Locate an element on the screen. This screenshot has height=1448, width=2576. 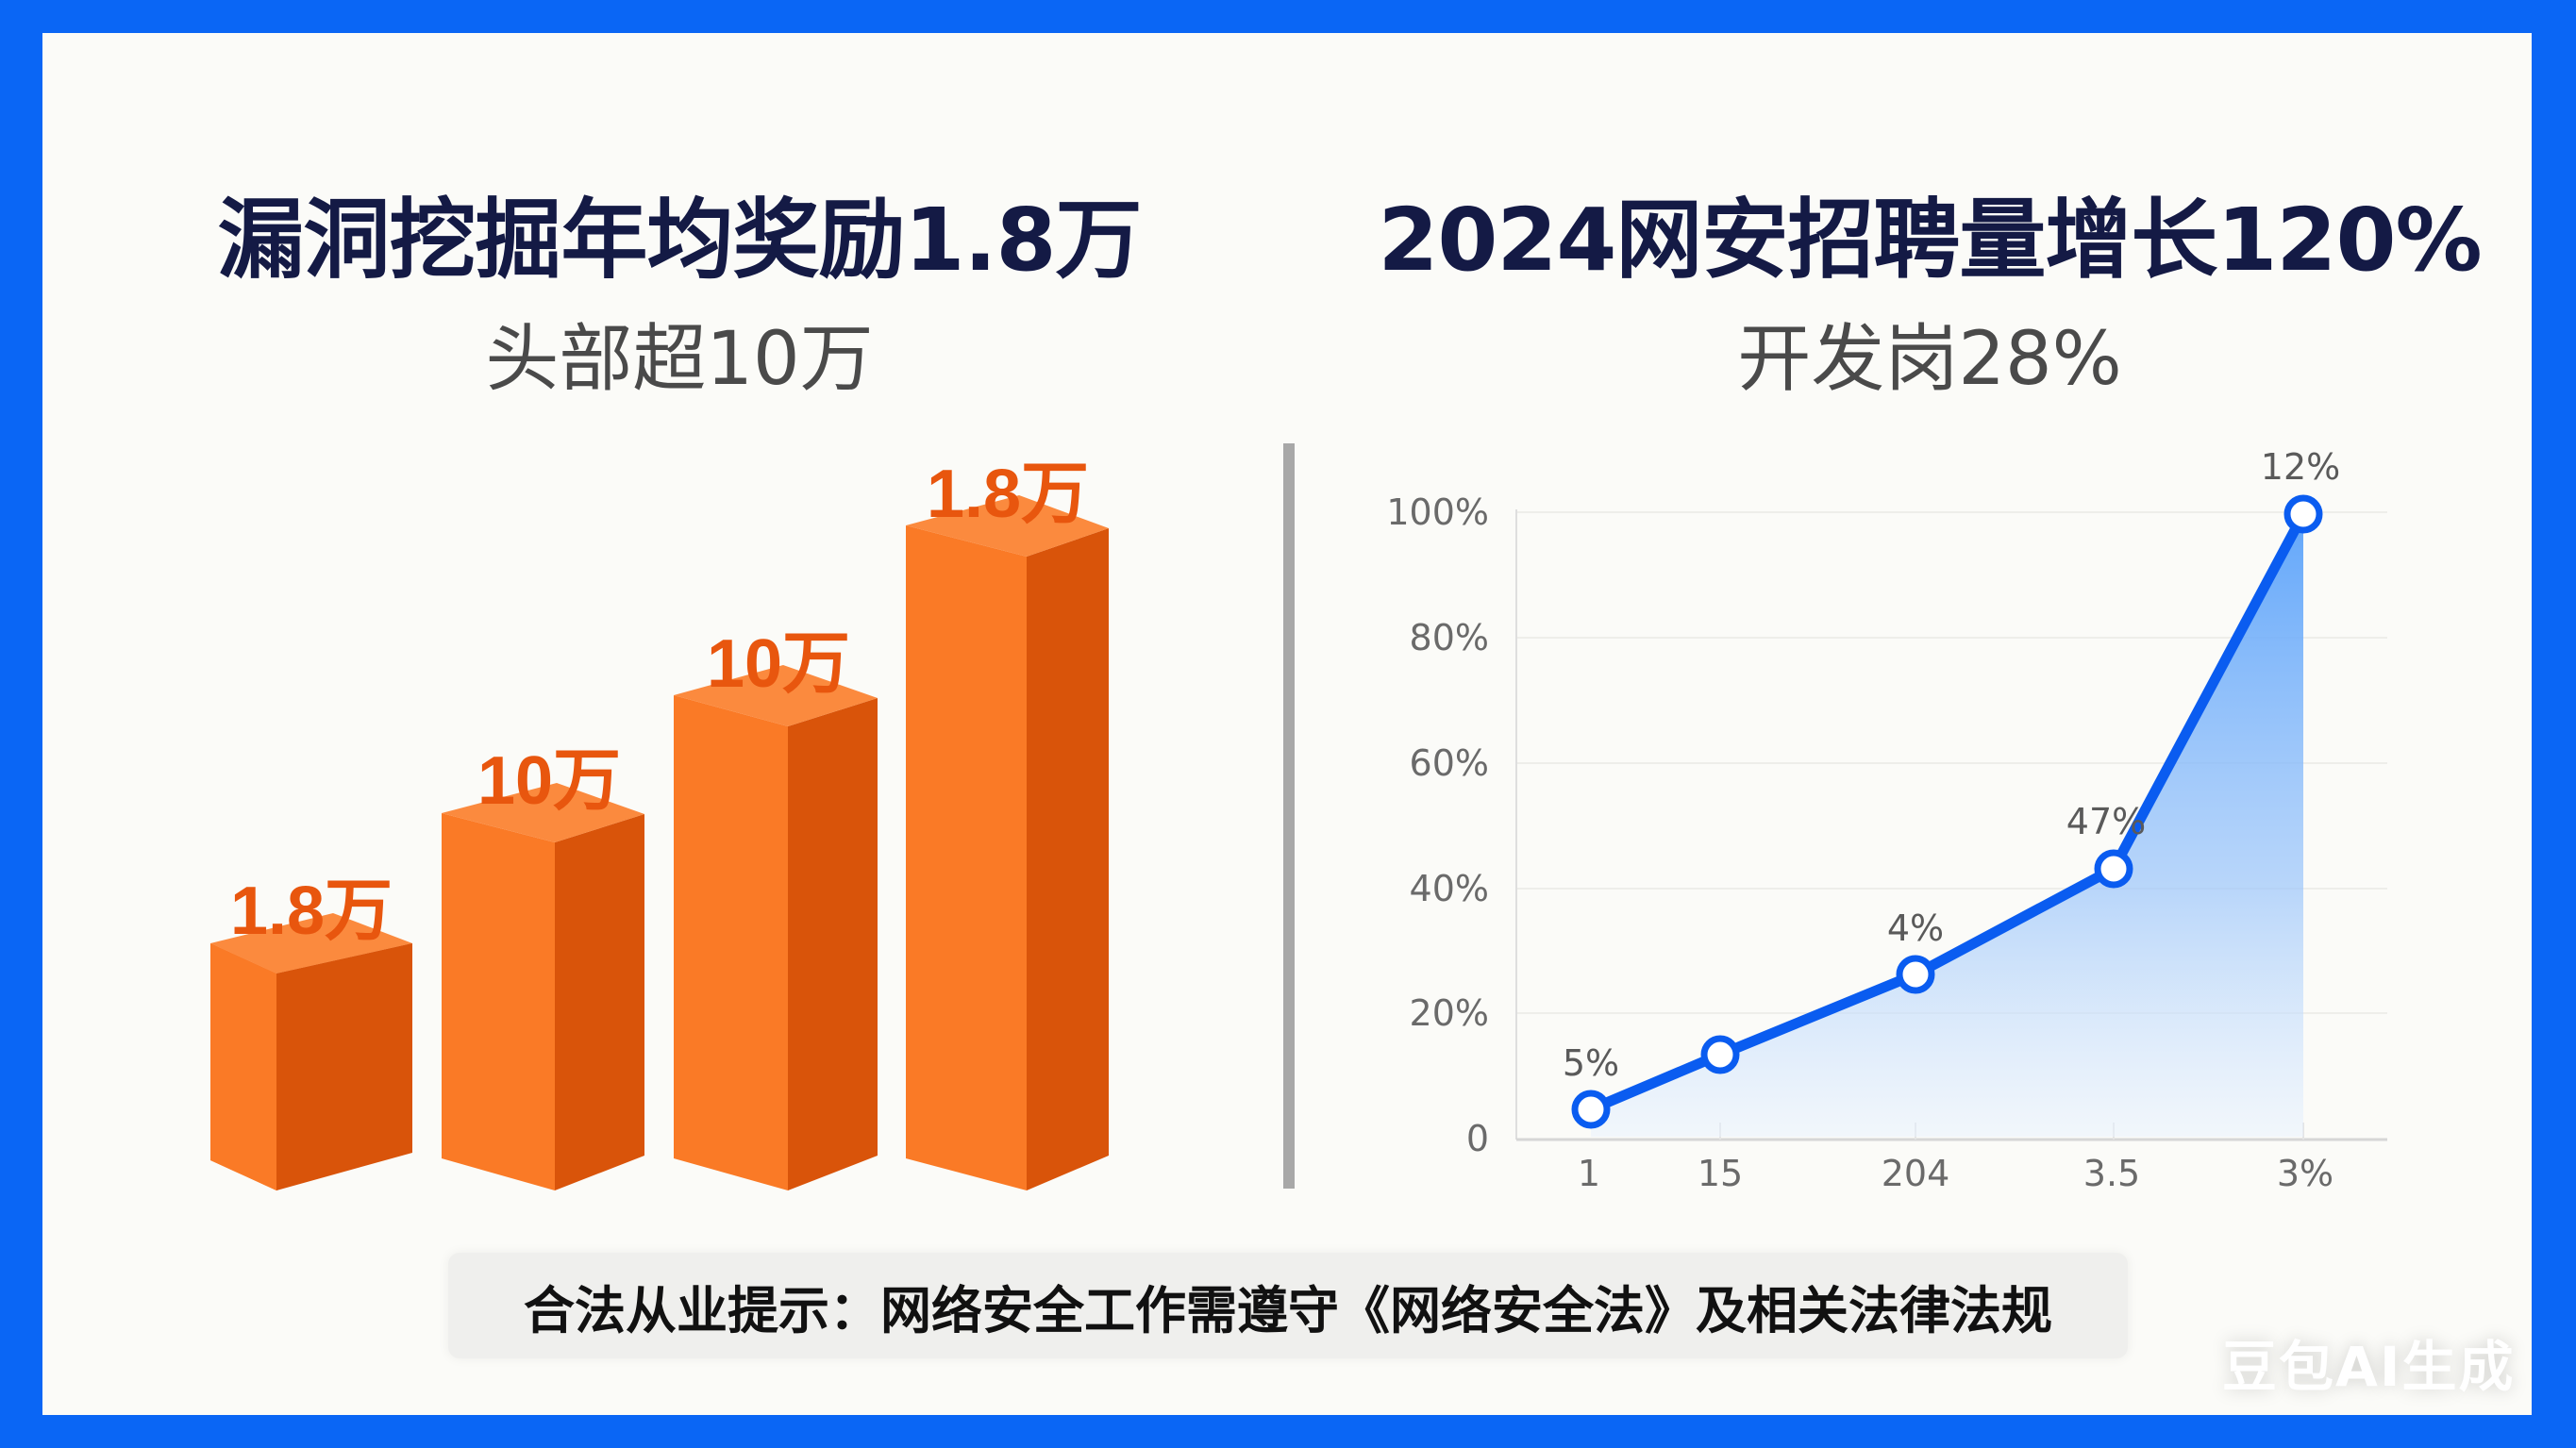
bar-2: 10万 is located at coordinates (543, 967).